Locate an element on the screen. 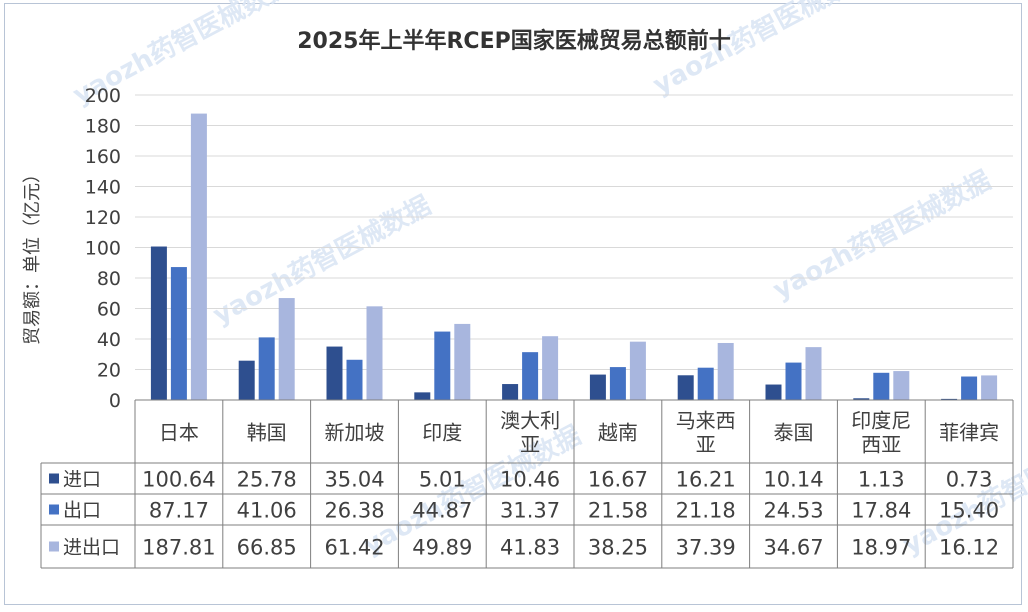 This screenshot has width=1028, height=612. data-label: 17.84 is located at coordinates (881, 511).